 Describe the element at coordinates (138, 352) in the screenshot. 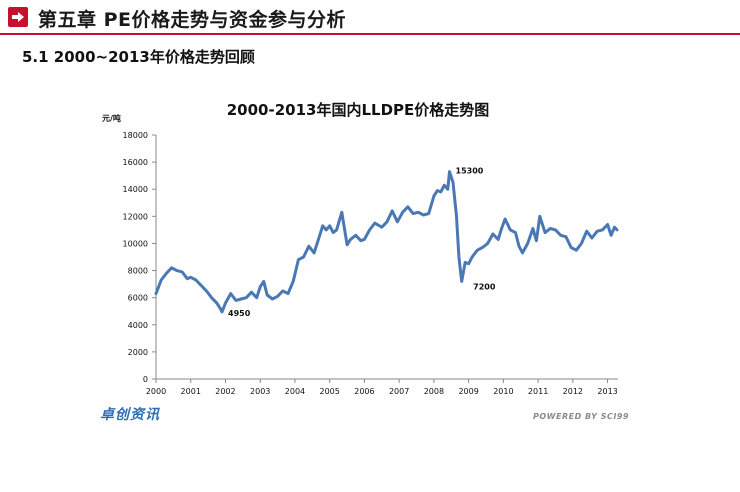

I see `y-tick-label: 2000` at that location.